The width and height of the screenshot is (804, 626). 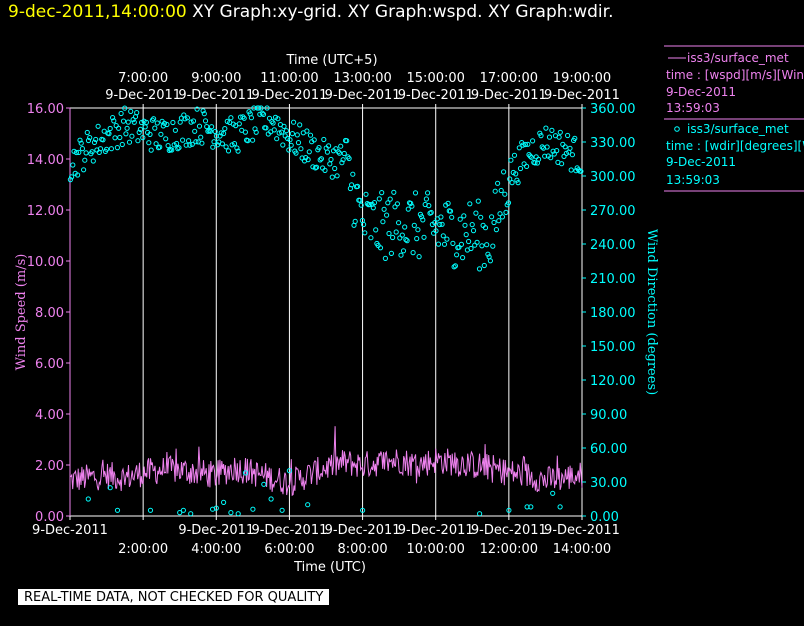 I want to click on top-tick-time: 13:00:00, so click(x=362, y=78).